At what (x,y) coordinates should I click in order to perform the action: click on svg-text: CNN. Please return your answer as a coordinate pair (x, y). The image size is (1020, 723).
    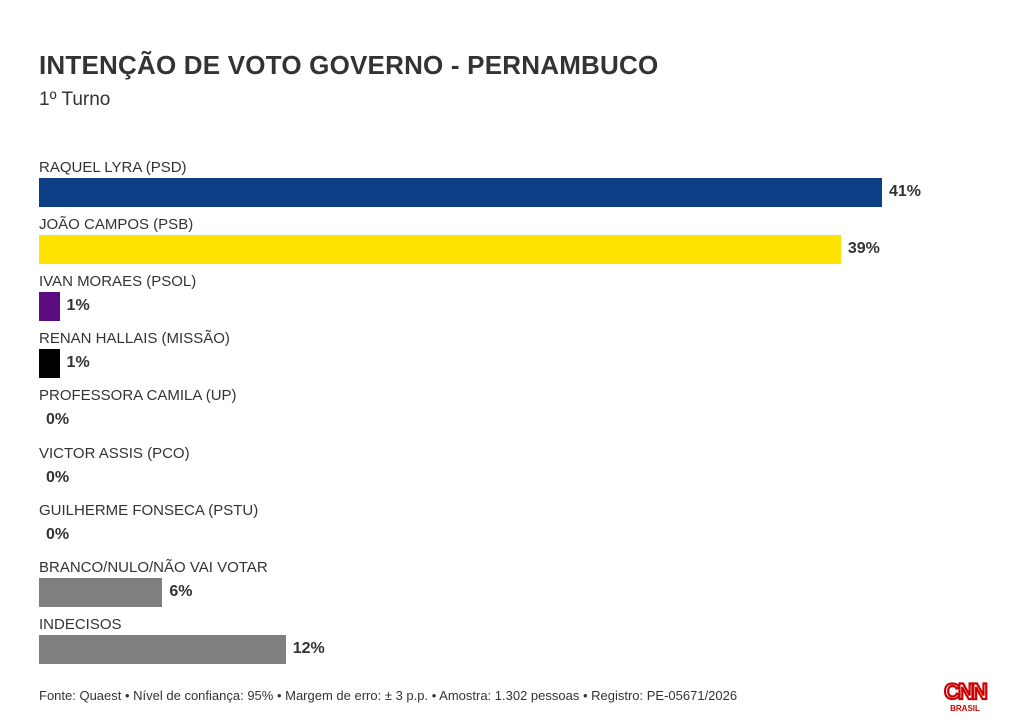
    Looking at the image, I should click on (965, 691).